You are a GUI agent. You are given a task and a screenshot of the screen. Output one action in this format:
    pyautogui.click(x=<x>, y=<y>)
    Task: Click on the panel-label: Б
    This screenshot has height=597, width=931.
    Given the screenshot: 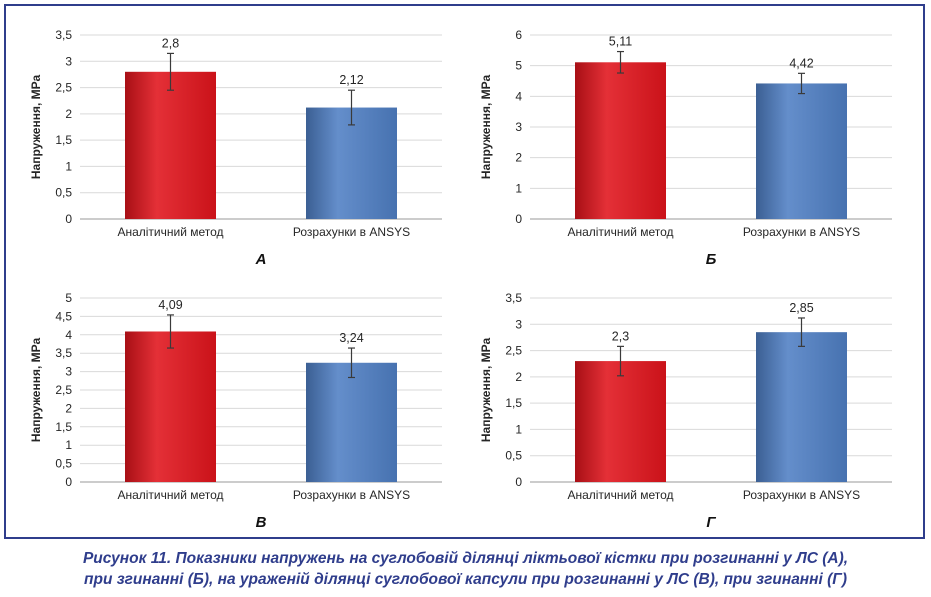 What is the action you would take?
    pyautogui.click(x=711, y=259)
    